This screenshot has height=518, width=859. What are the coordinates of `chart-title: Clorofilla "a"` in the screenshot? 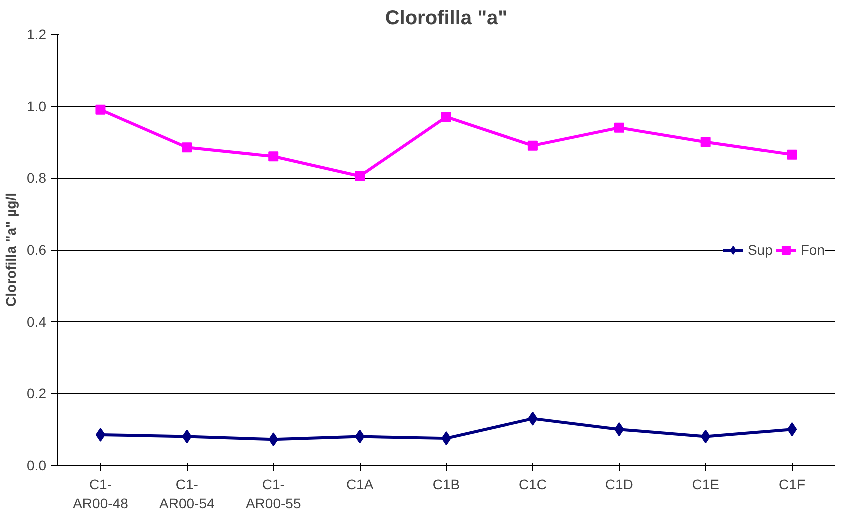 It's located at (446, 19).